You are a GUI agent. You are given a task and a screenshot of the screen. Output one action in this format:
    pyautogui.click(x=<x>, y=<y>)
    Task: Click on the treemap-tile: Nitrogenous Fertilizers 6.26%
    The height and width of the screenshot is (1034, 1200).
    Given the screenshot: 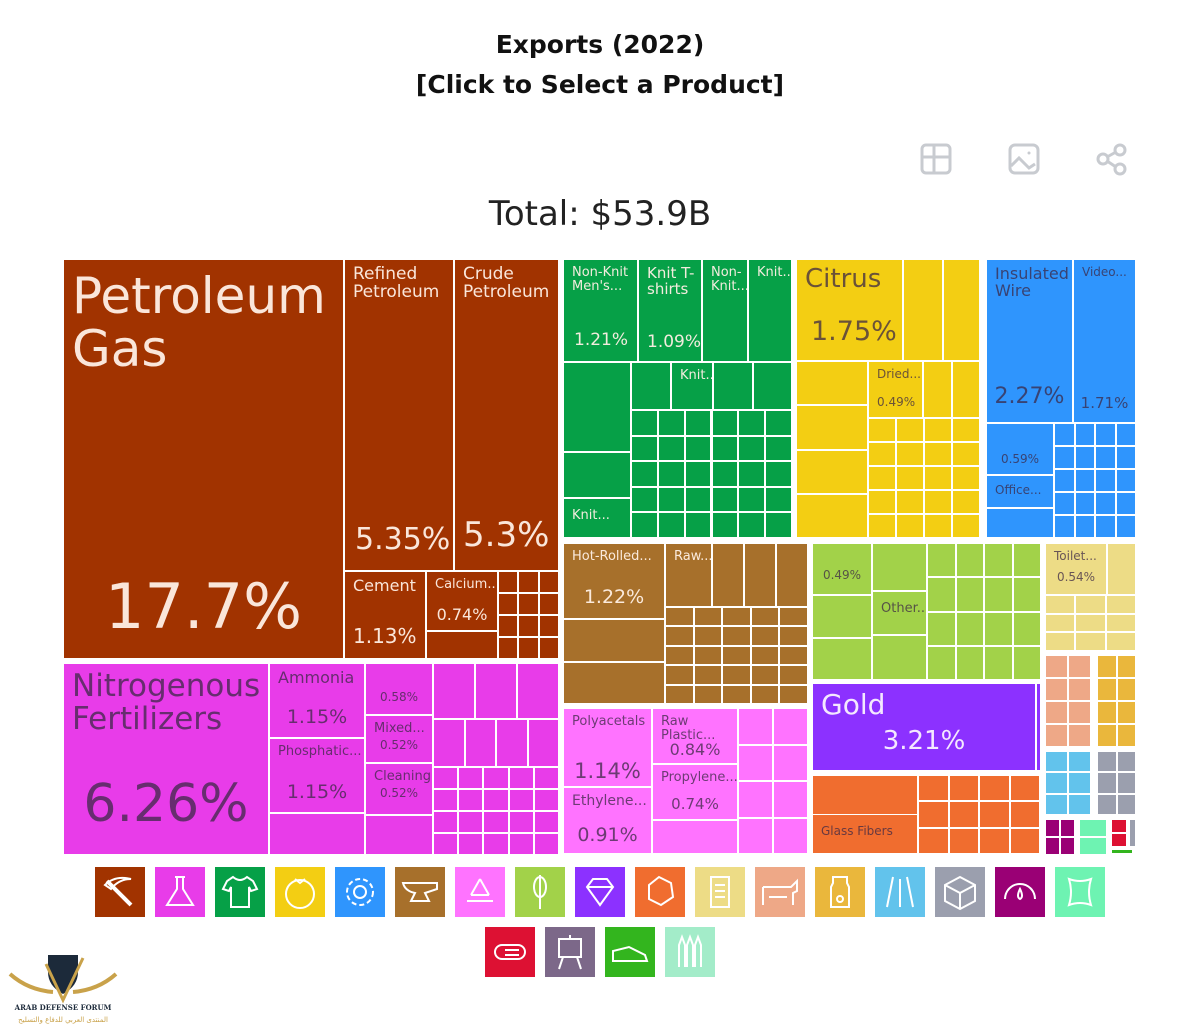 What is the action you would take?
    pyautogui.click(x=166, y=759)
    